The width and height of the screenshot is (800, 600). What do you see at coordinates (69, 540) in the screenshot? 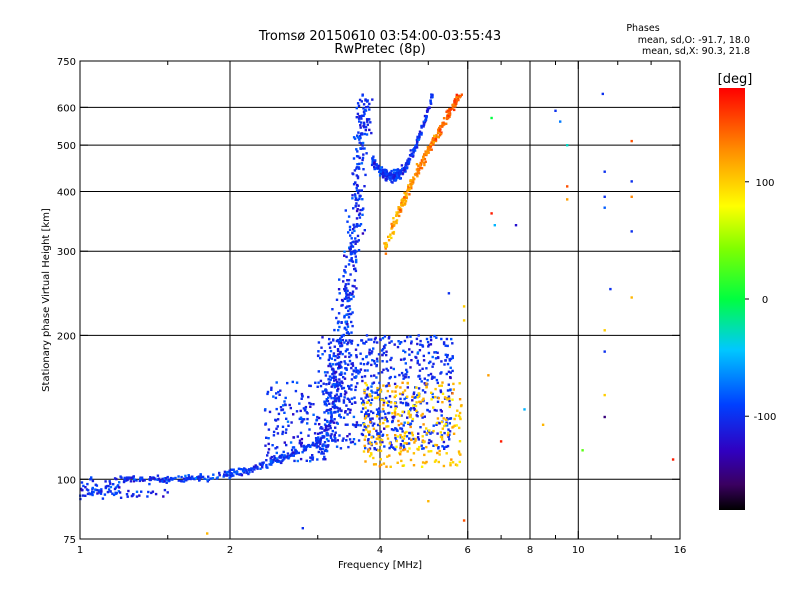
I see `y-tick-label: 75` at bounding box center [69, 540].